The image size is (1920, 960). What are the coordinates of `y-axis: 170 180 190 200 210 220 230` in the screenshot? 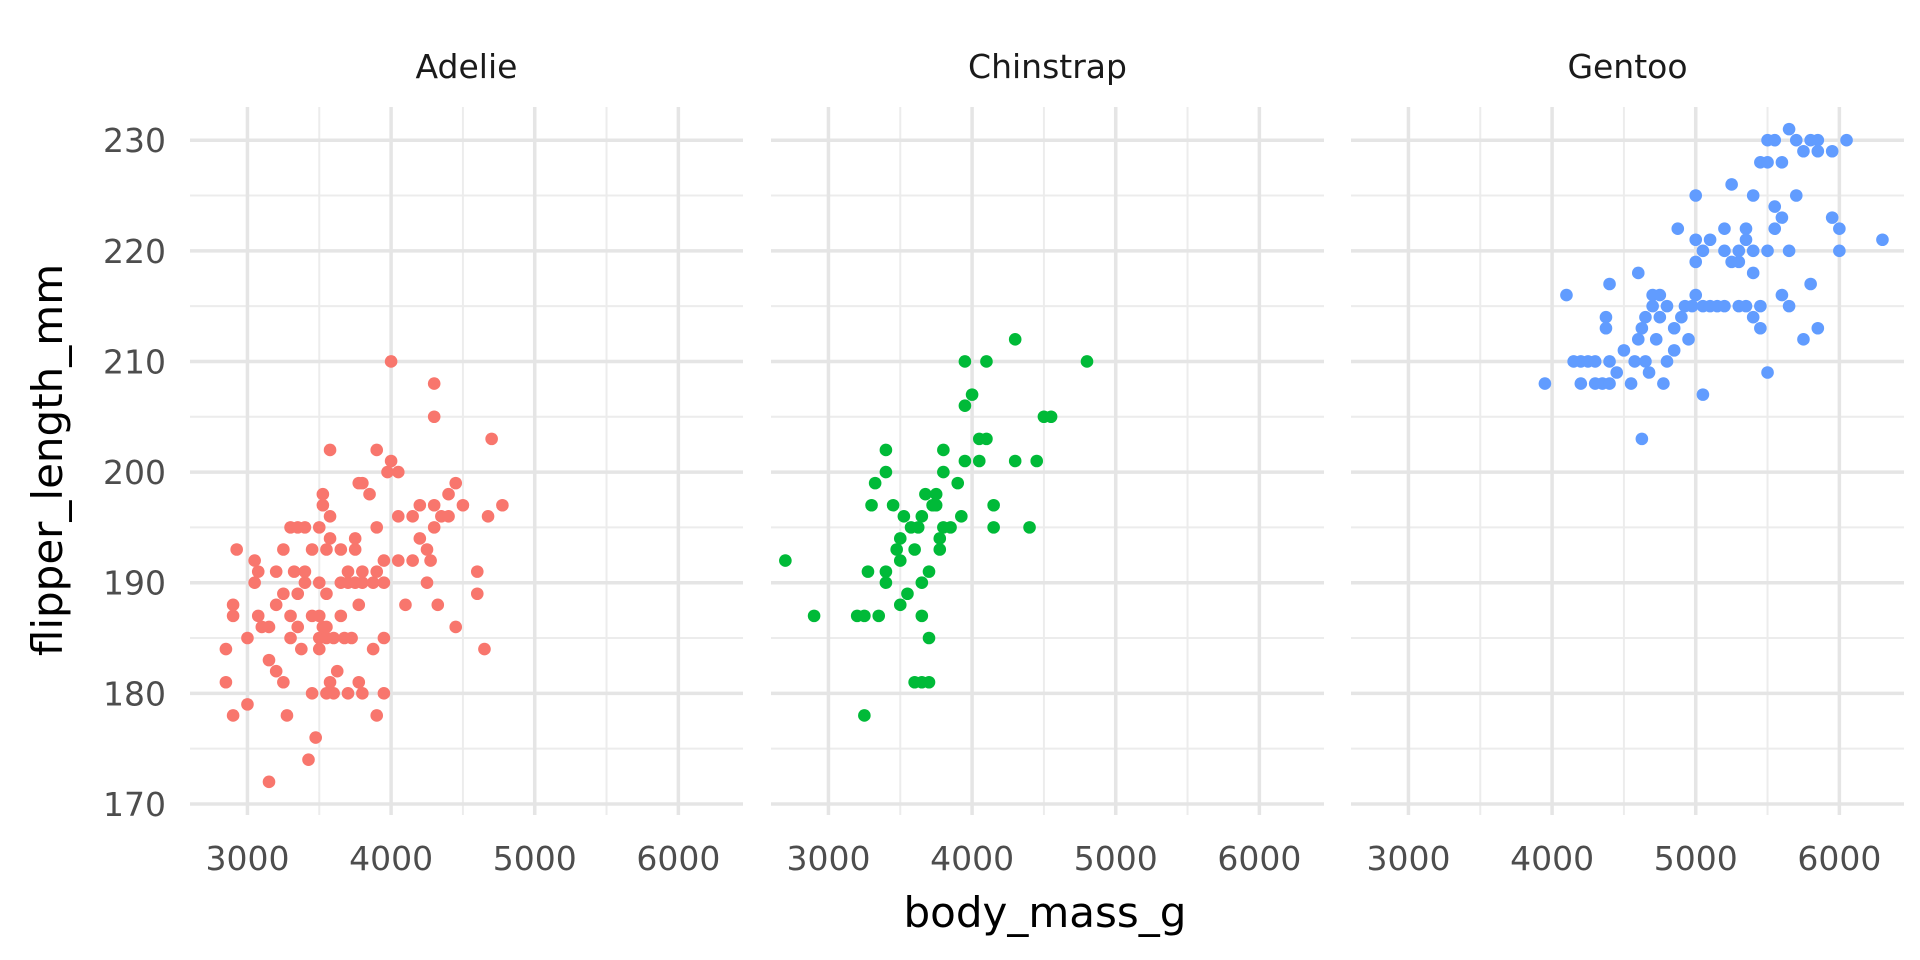 It's located at (134, 472).